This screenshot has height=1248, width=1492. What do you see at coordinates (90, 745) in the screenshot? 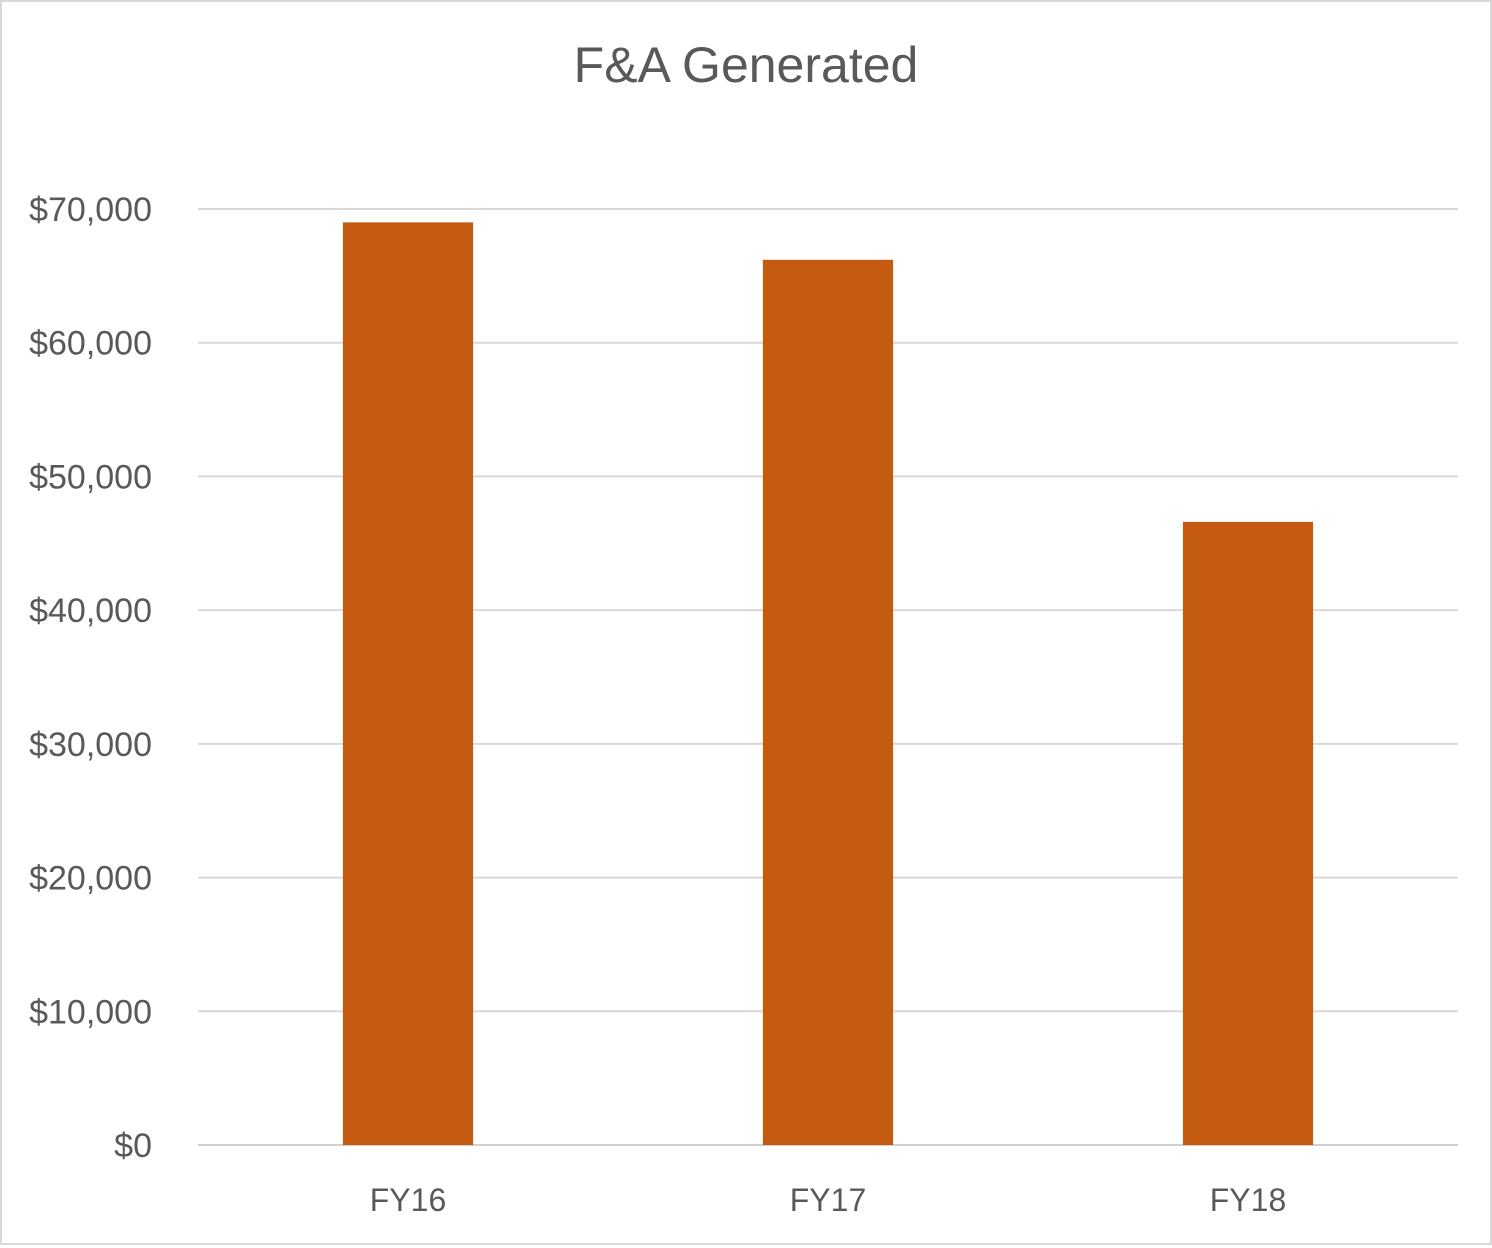
I see `y-tick-label: $30,000` at bounding box center [90, 745].